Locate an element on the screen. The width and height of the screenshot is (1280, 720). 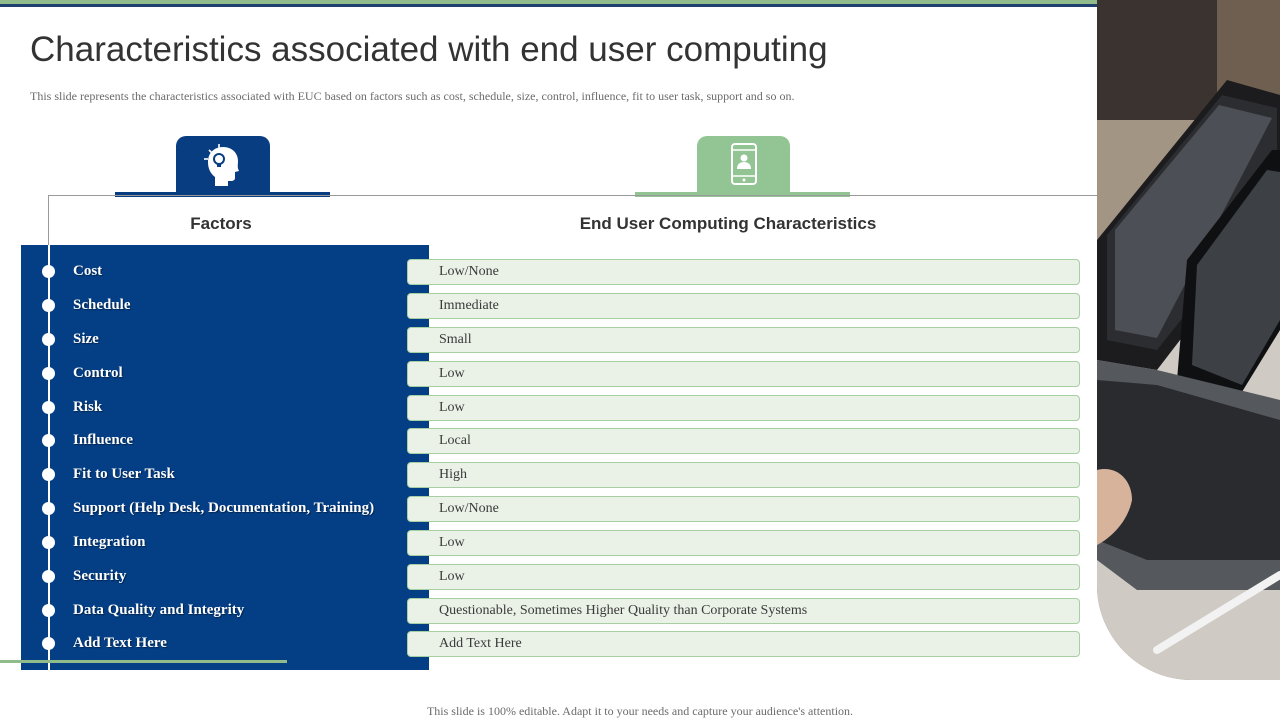
table-row: Security Low is located at coordinates (551, 577).